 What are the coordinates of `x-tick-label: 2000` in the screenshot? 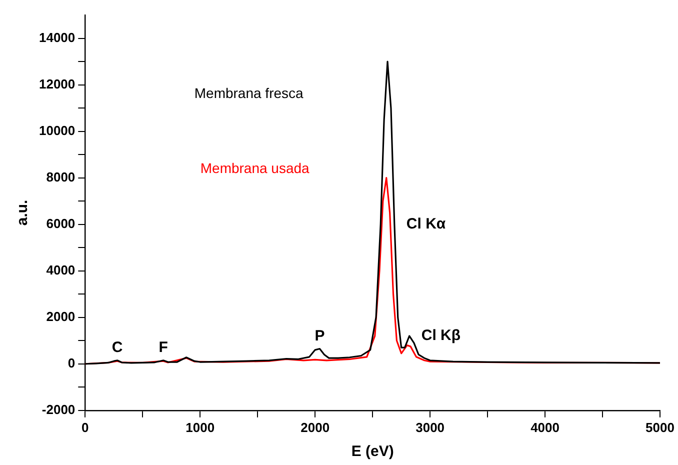 It's located at (315, 427).